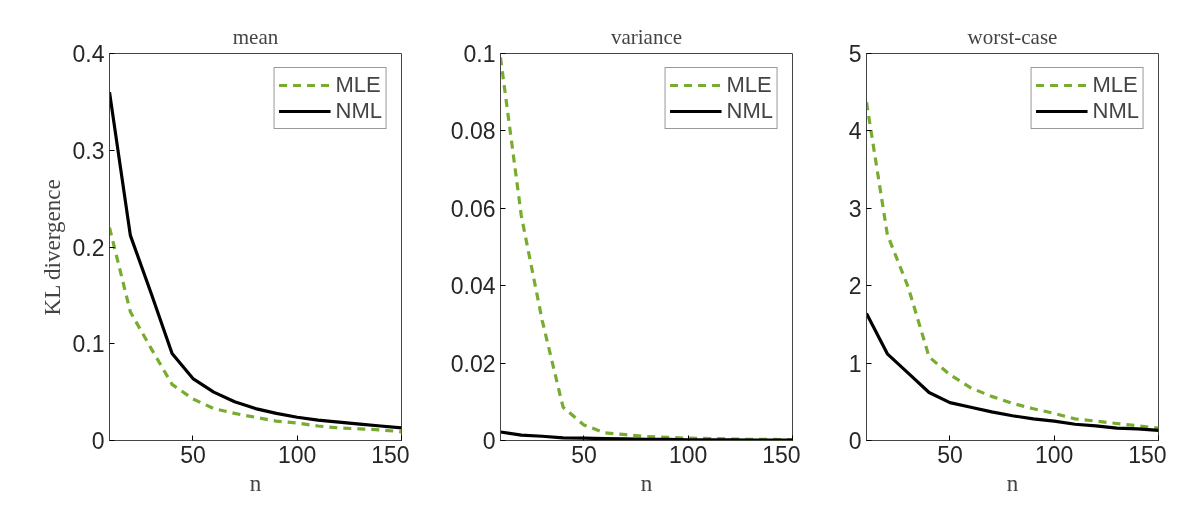  Describe the element at coordinates (855, 208) in the screenshot. I see `y-tick-label: 3` at that location.